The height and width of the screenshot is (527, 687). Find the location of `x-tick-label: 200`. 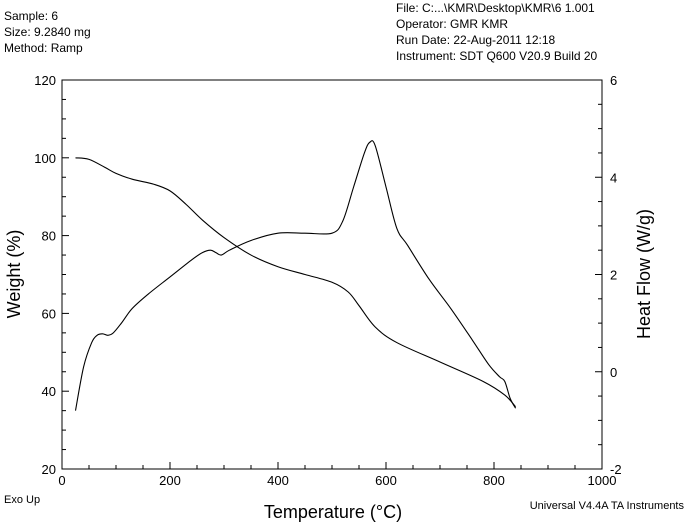

x-tick-label: 200 is located at coordinates (170, 480).